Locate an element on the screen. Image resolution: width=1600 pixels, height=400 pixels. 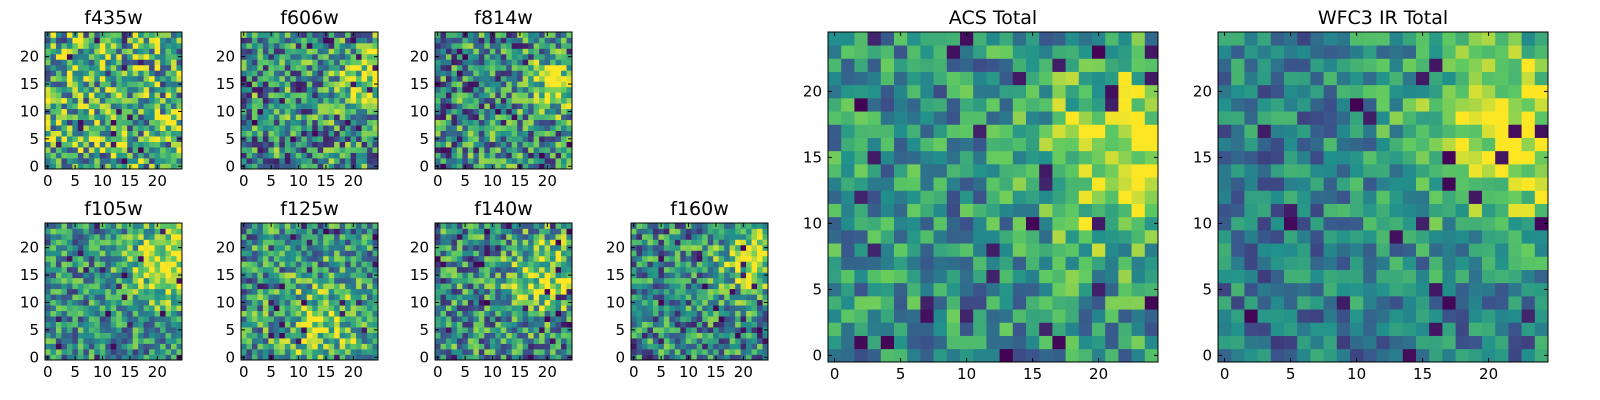
x-tick-label: 5 is located at coordinates (465, 181).